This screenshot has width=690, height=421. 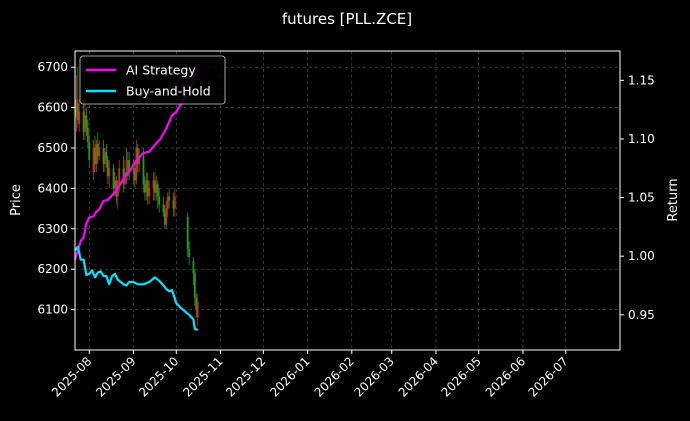 I want to click on legend-box, so click(x=152, y=80).